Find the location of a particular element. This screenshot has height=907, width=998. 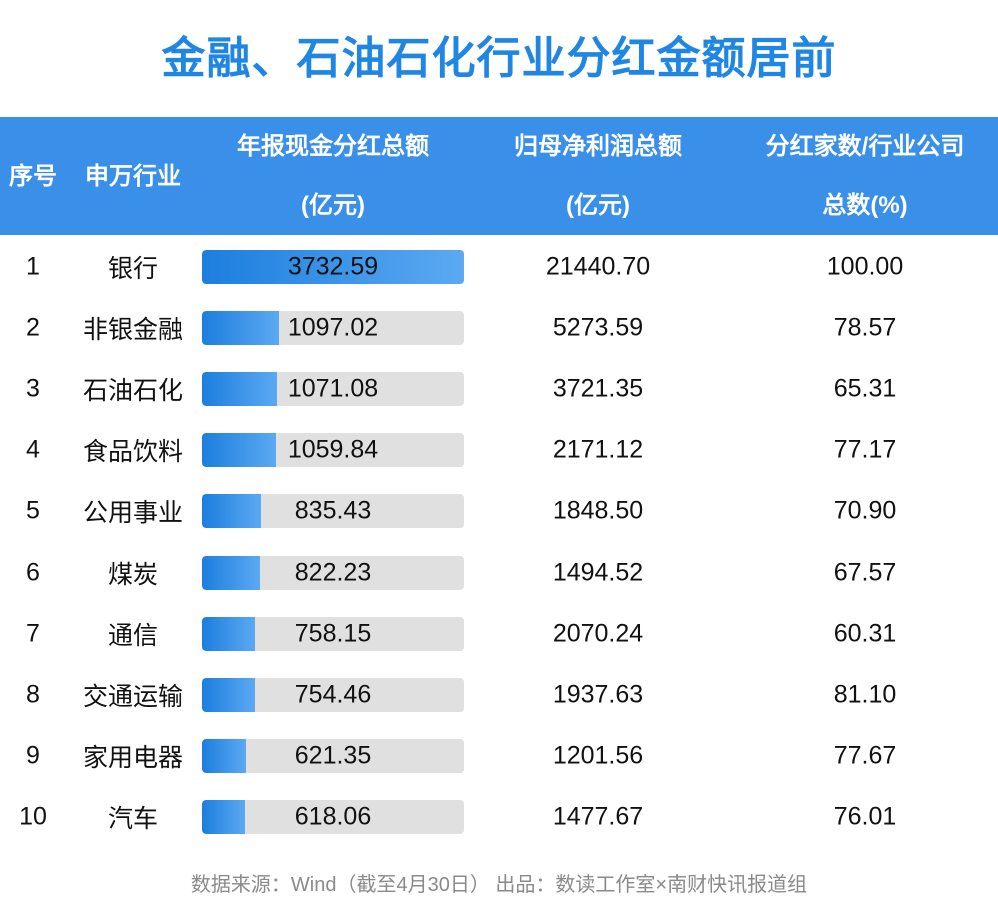

column-header: 年报现金分红总额 (亿元) is located at coordinates (333, 176).